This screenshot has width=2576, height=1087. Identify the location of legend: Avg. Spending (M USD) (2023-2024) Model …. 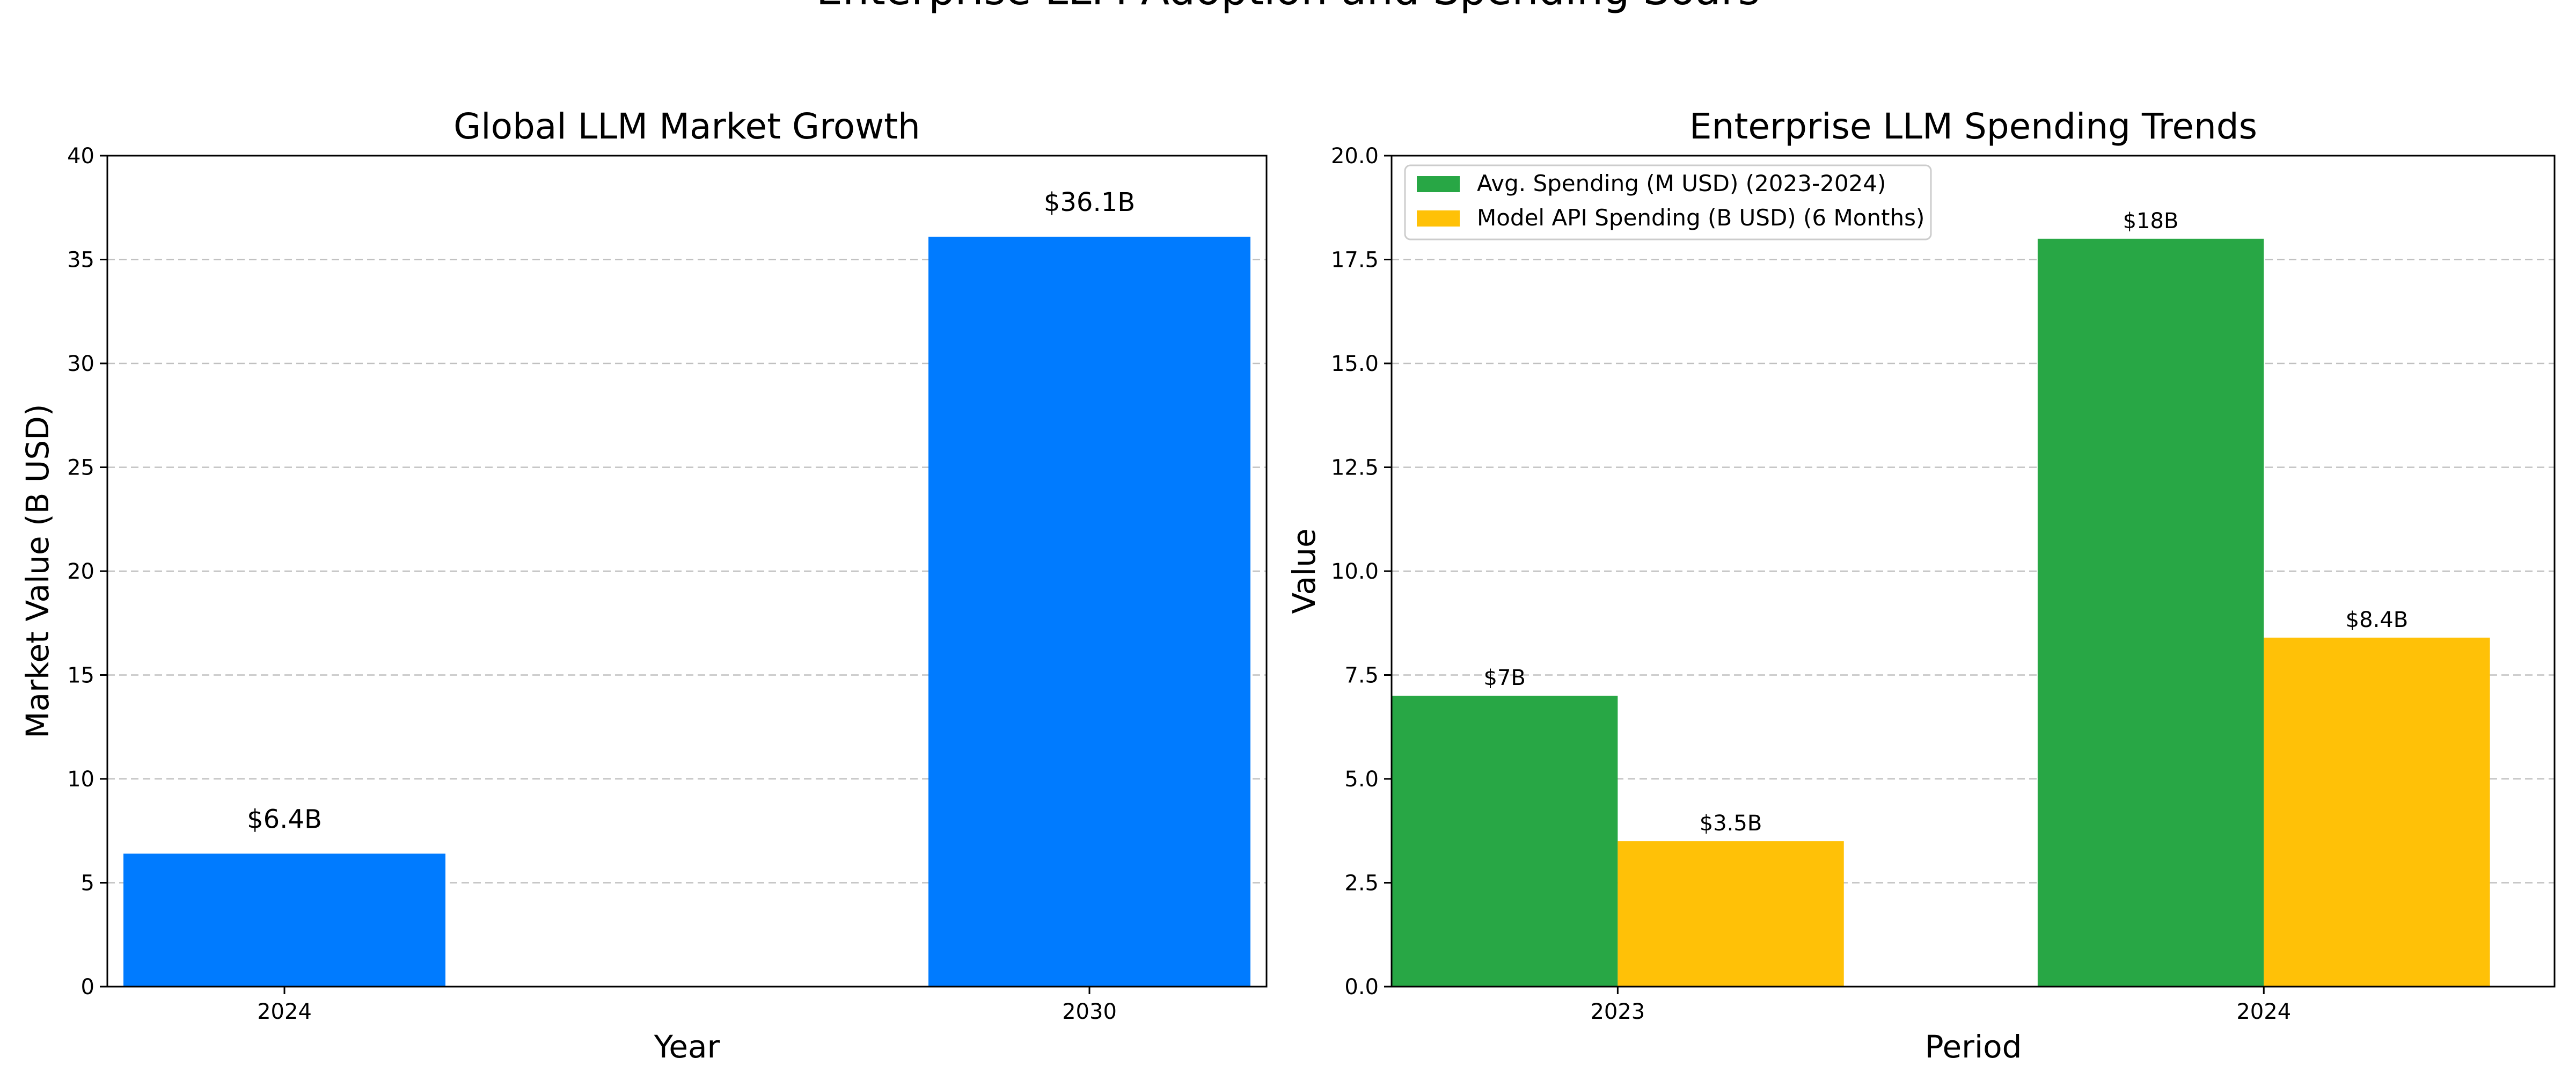
(1668, 202).